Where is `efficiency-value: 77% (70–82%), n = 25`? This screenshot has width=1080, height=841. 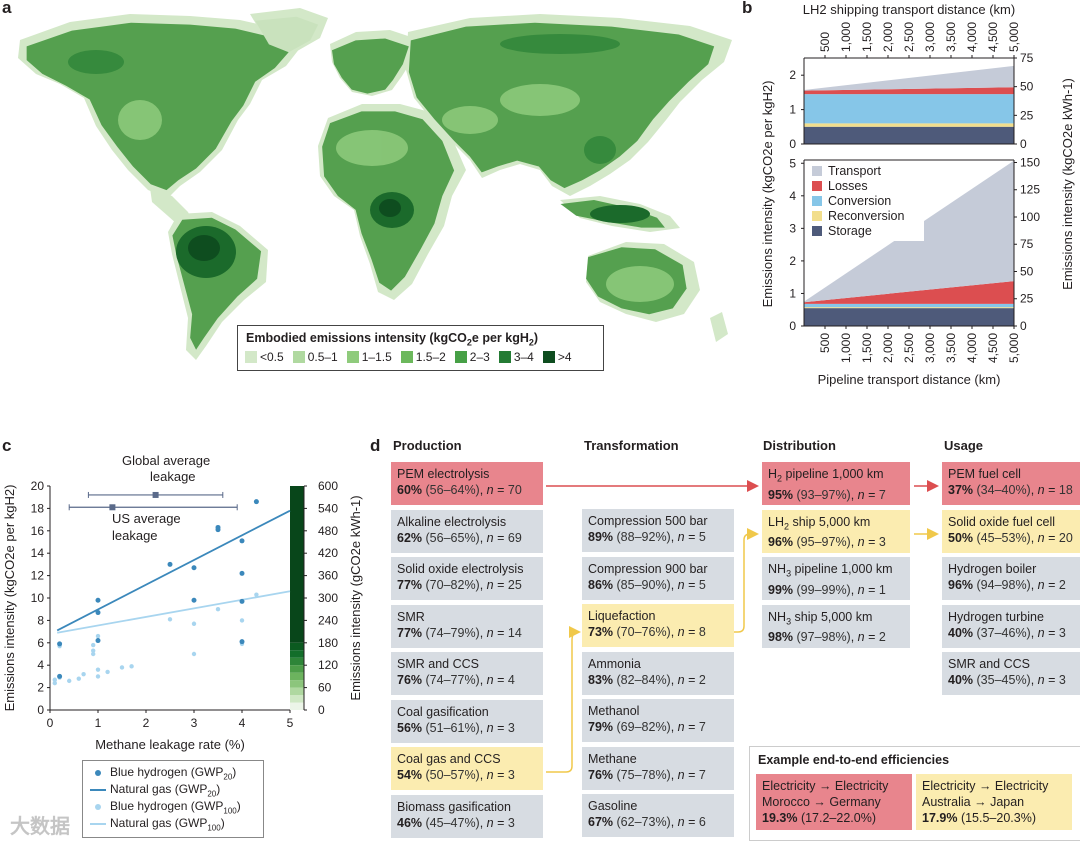
efficiency-value: 77% (70–82%), n = 25 is located at coordinates (459, 585).